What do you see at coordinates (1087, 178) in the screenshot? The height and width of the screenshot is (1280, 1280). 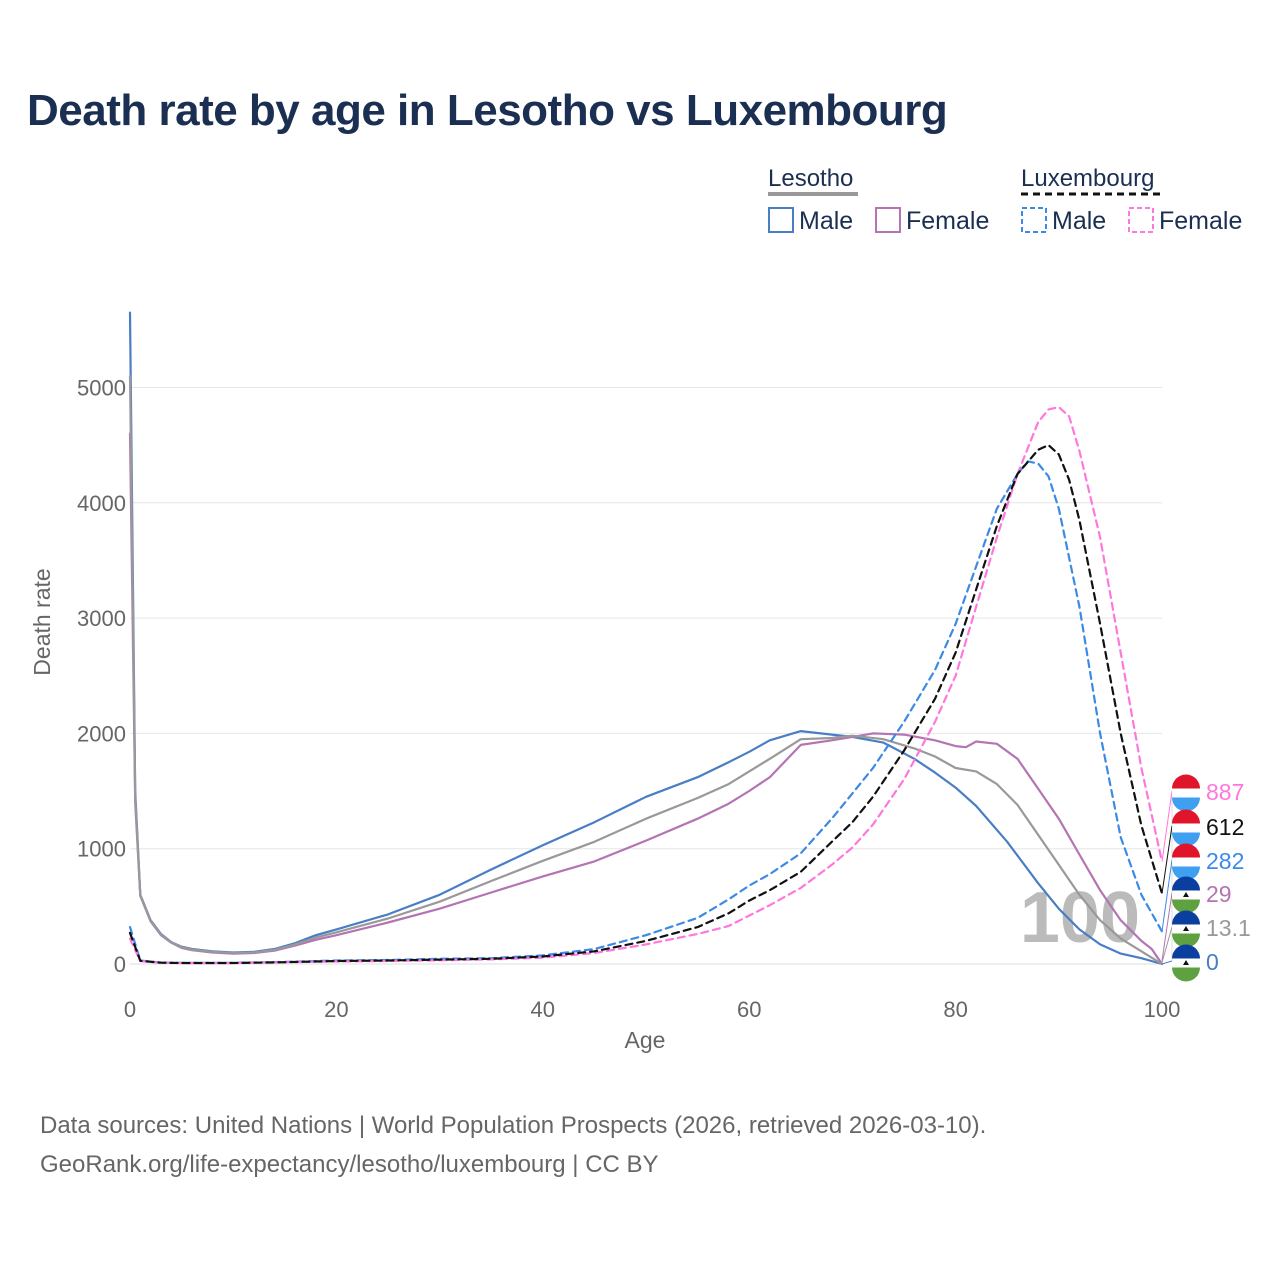 I see `legend-luxembourg-label: Luxembourg` at bounding box center [1087, 178].